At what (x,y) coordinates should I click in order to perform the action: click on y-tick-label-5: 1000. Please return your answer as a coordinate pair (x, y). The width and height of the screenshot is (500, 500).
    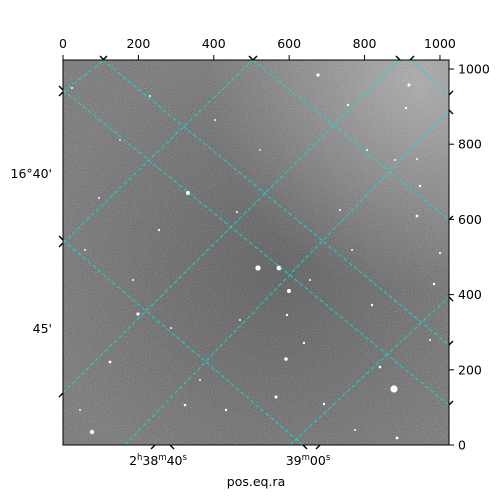
    Looking at the image, I should click on (474, 69).